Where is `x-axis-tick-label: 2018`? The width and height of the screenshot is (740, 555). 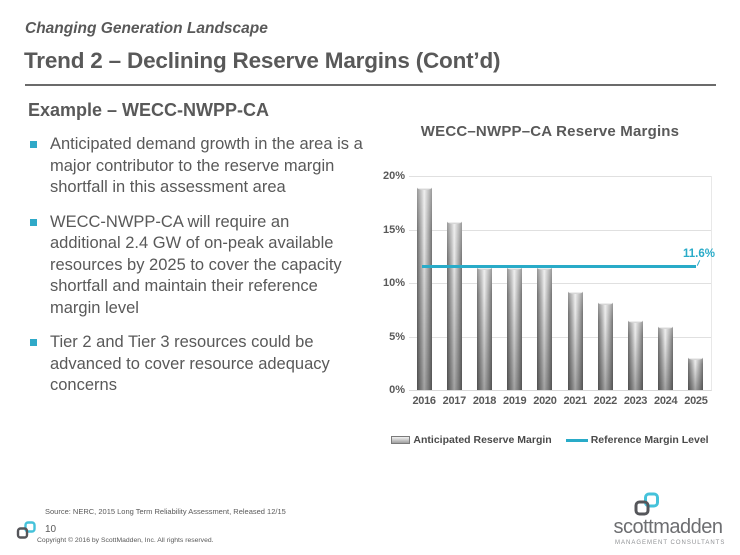 x-axis-tick-label: 2018 is located at coordinates (484, 401).